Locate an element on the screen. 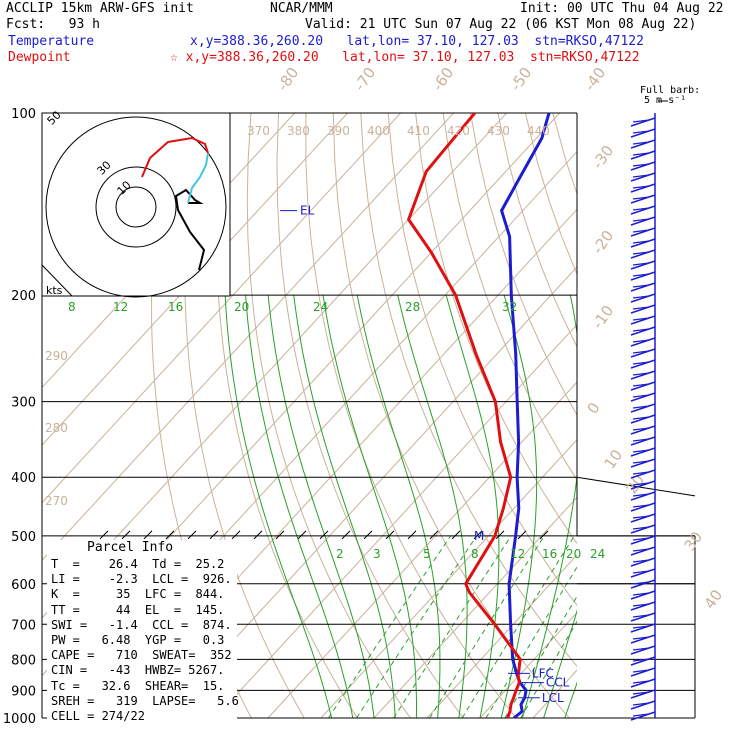 This screenshot has height=740, width=740. theta-label: 290 is located at coordinates (56, 356).